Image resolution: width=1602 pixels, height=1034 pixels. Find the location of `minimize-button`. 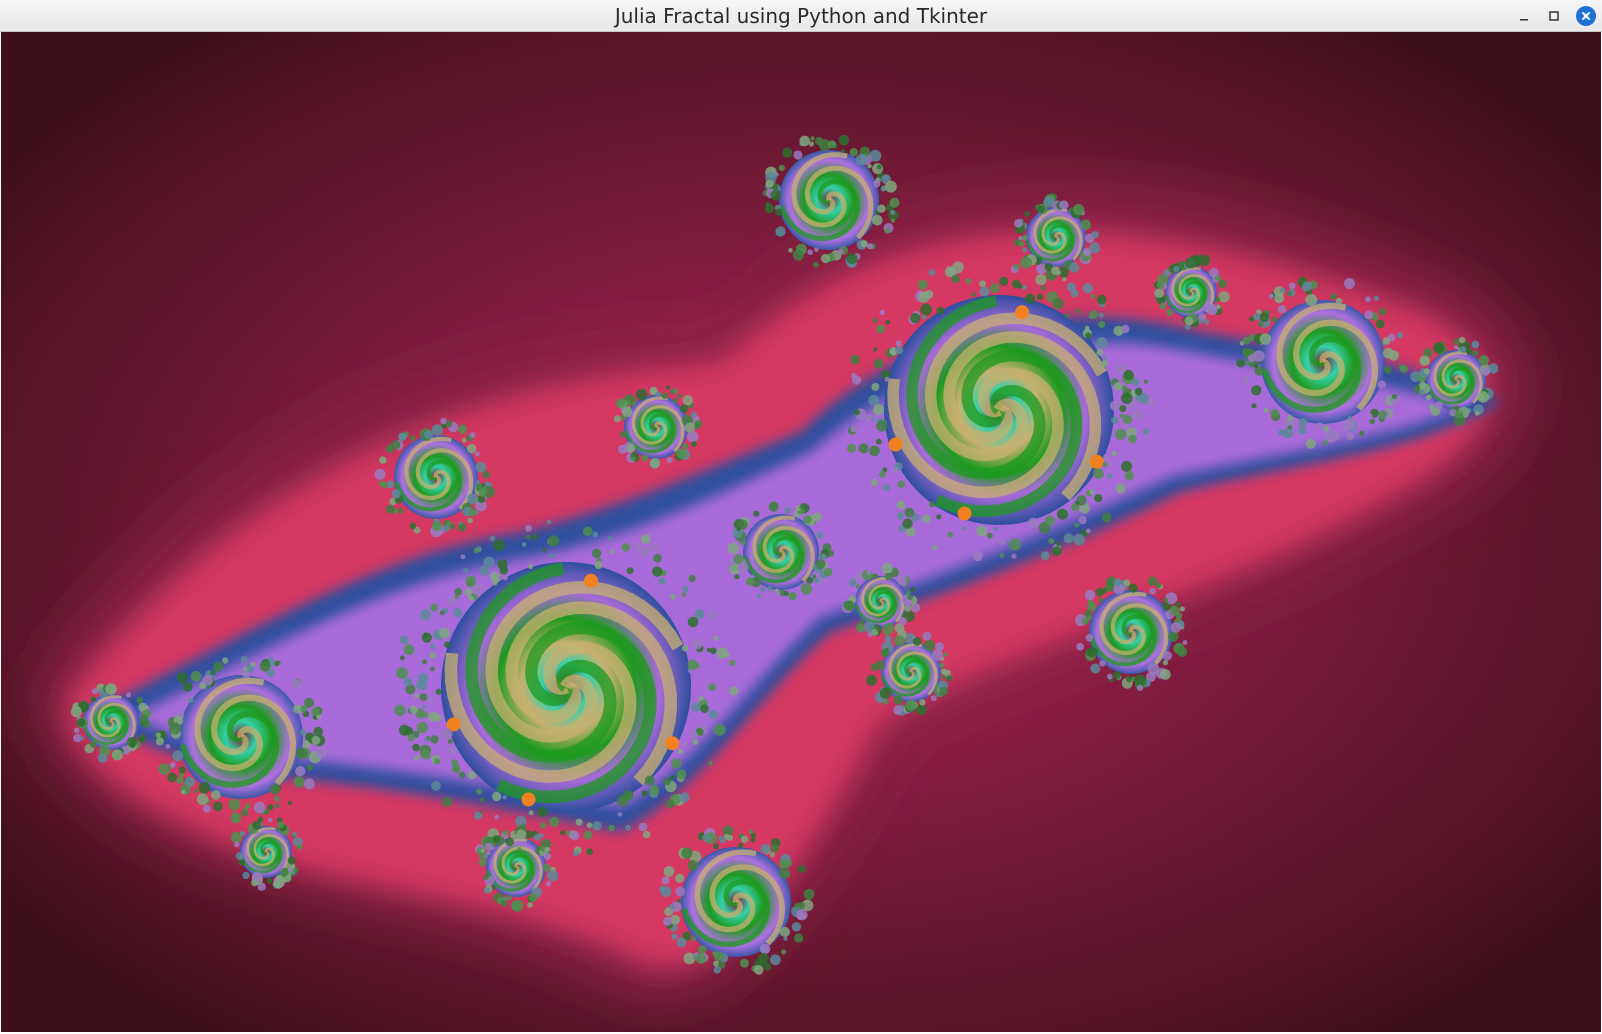

minimize-button is located at coordinates (1524, 16).